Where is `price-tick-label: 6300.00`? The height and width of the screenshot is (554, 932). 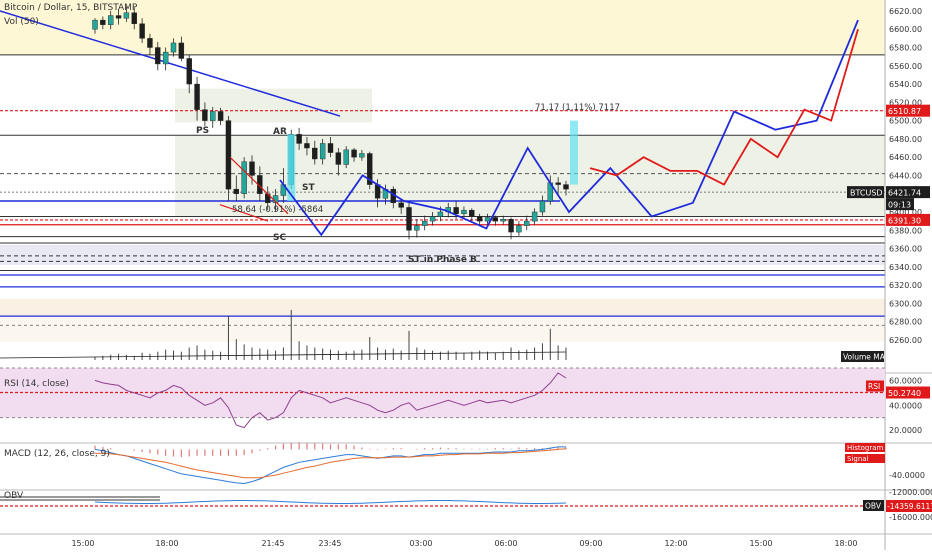
price-tick-label: 6300.00 is located at coordinates (905, 303).